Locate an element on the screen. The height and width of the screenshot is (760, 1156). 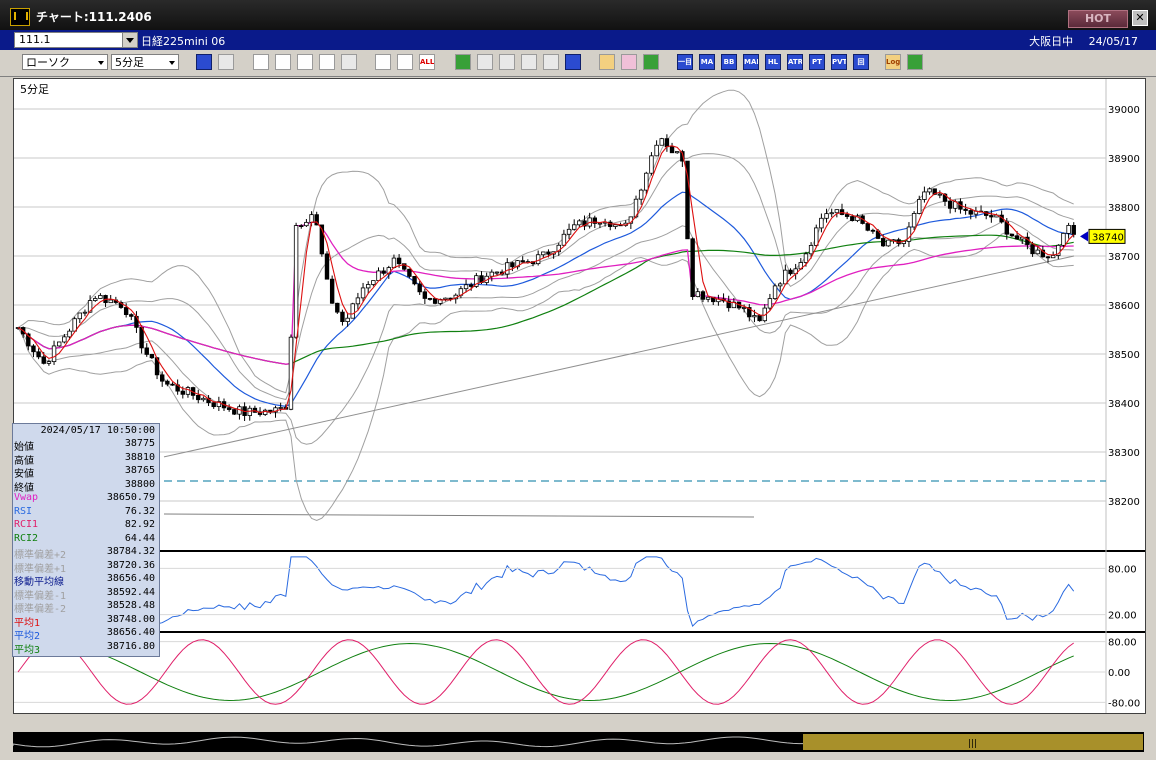
level-line is located at coordinates (459, 515).